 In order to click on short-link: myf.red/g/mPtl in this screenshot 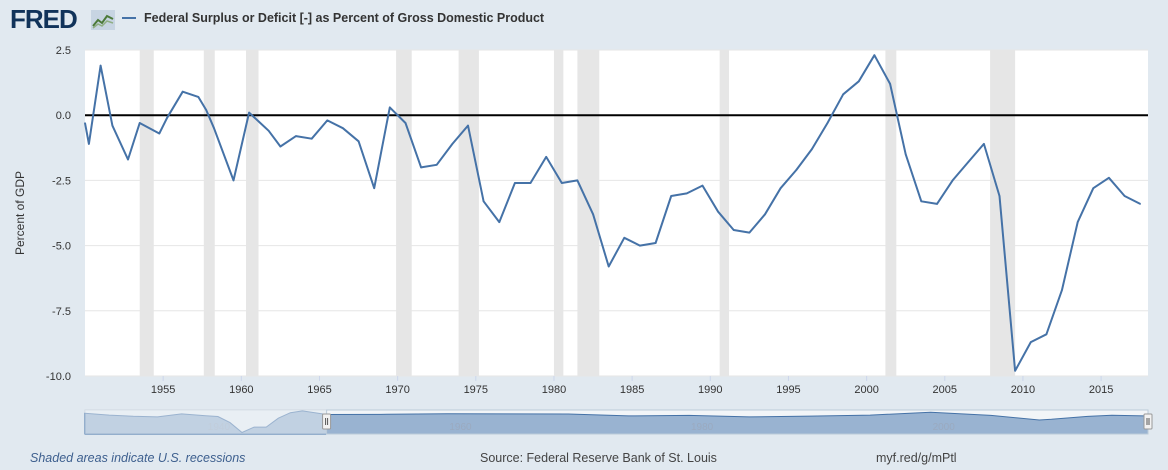, I will do `click(916, 458)`.